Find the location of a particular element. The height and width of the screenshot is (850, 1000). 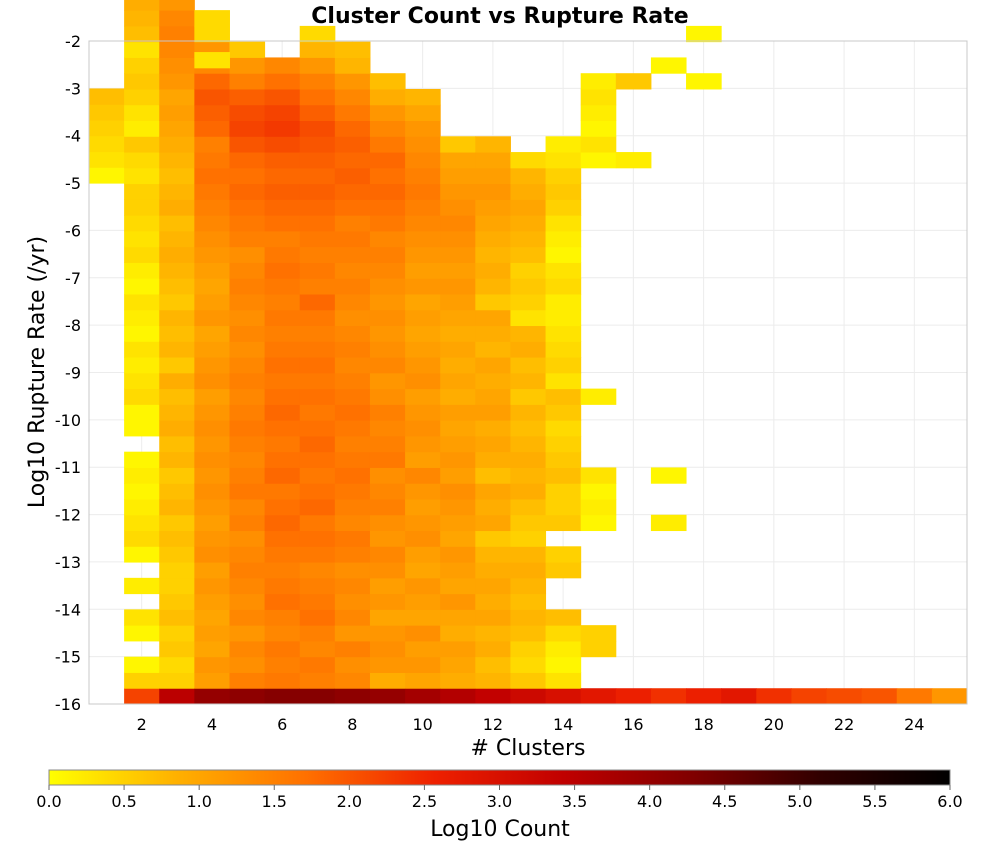

colorbar-ticks: 0.0 0.5 1.0 1.5 2.0 2.5 3.0 3.5 4.0 4.5 5.0 5.5 6.0 is located at coordinates (499, 798).